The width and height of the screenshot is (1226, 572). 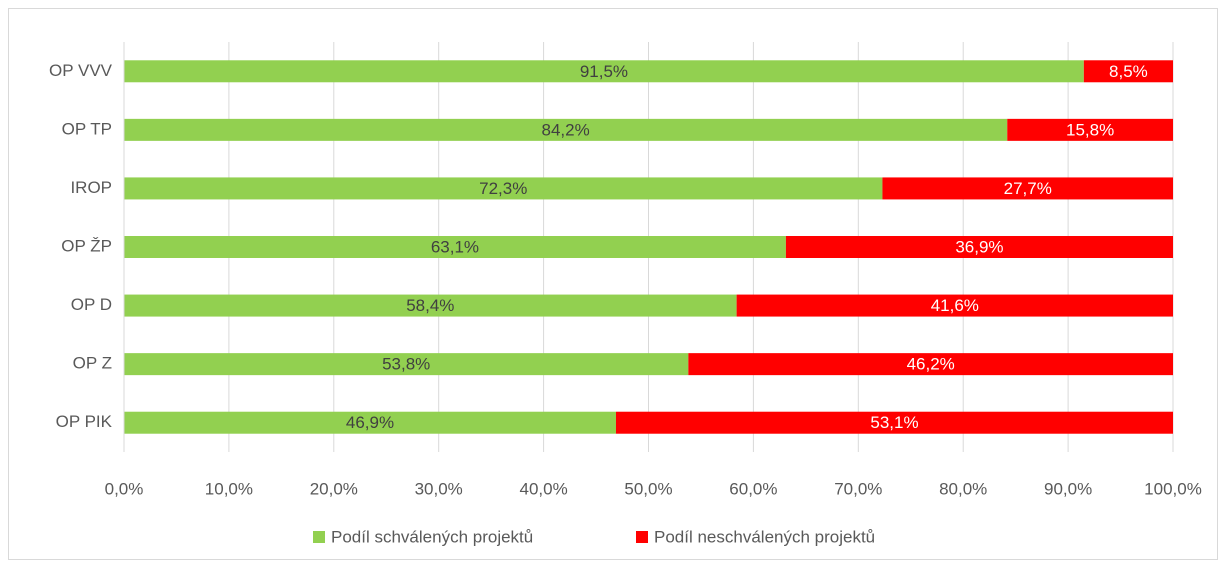 What do you see at coordinates (86, 245) in the screenshot?
I see `y-tick-label: OP ŽP` at bounding box center [86, 245].